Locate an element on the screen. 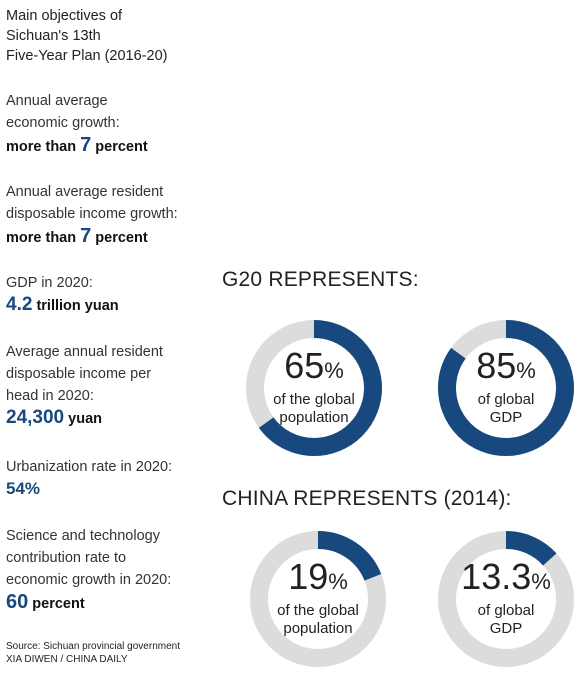 The height and width of the screenshot is (674, 584). objective-gdp: GDP in 2020: 4.2 trillion yuan is located at coordinates (113, 294).